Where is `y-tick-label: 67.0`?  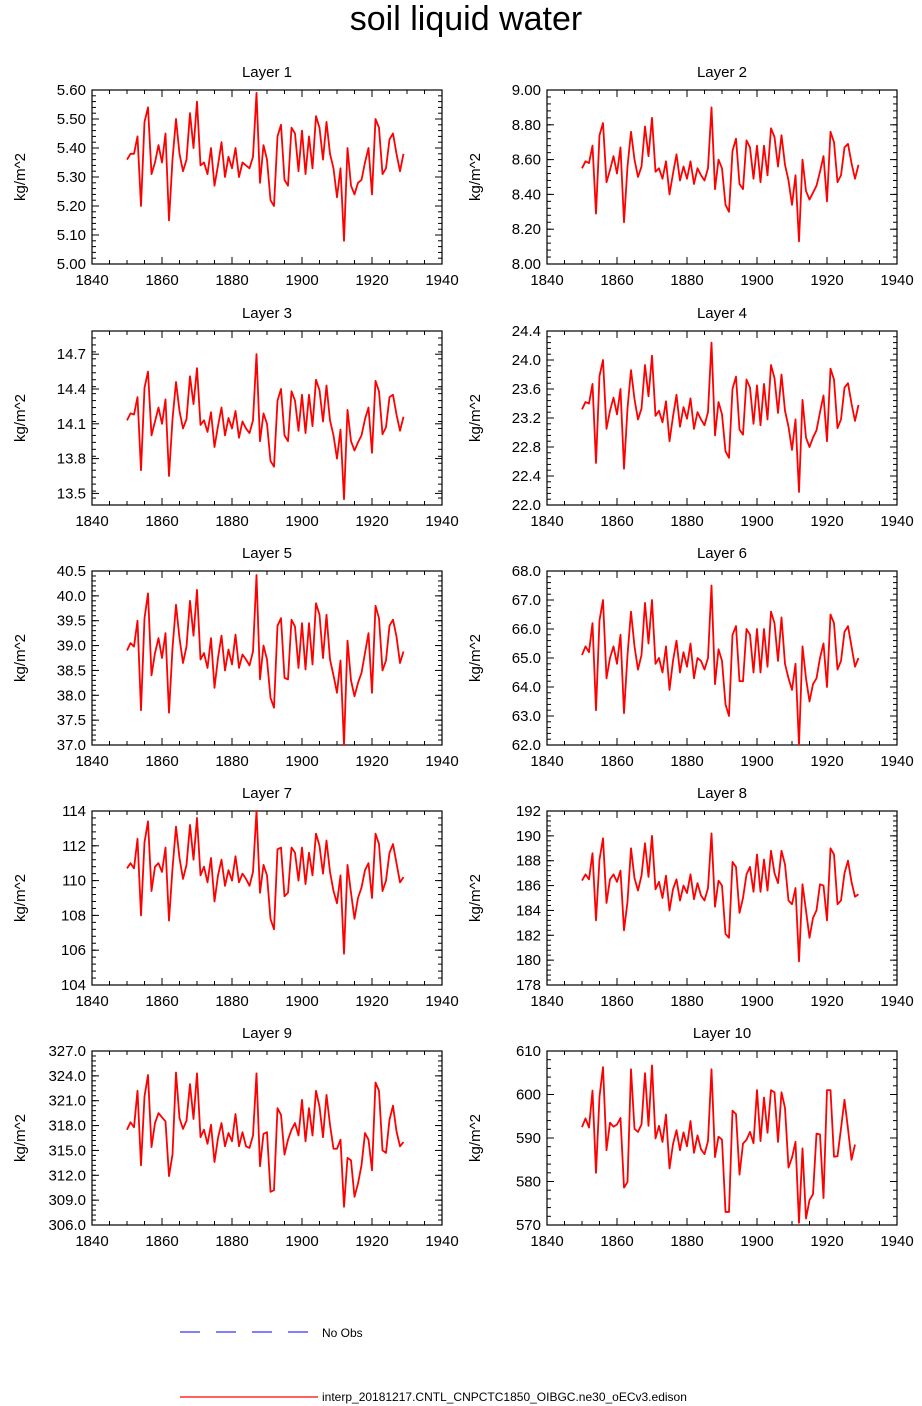
y-tick-label: 67.0 is located at coordinates (526, 600).